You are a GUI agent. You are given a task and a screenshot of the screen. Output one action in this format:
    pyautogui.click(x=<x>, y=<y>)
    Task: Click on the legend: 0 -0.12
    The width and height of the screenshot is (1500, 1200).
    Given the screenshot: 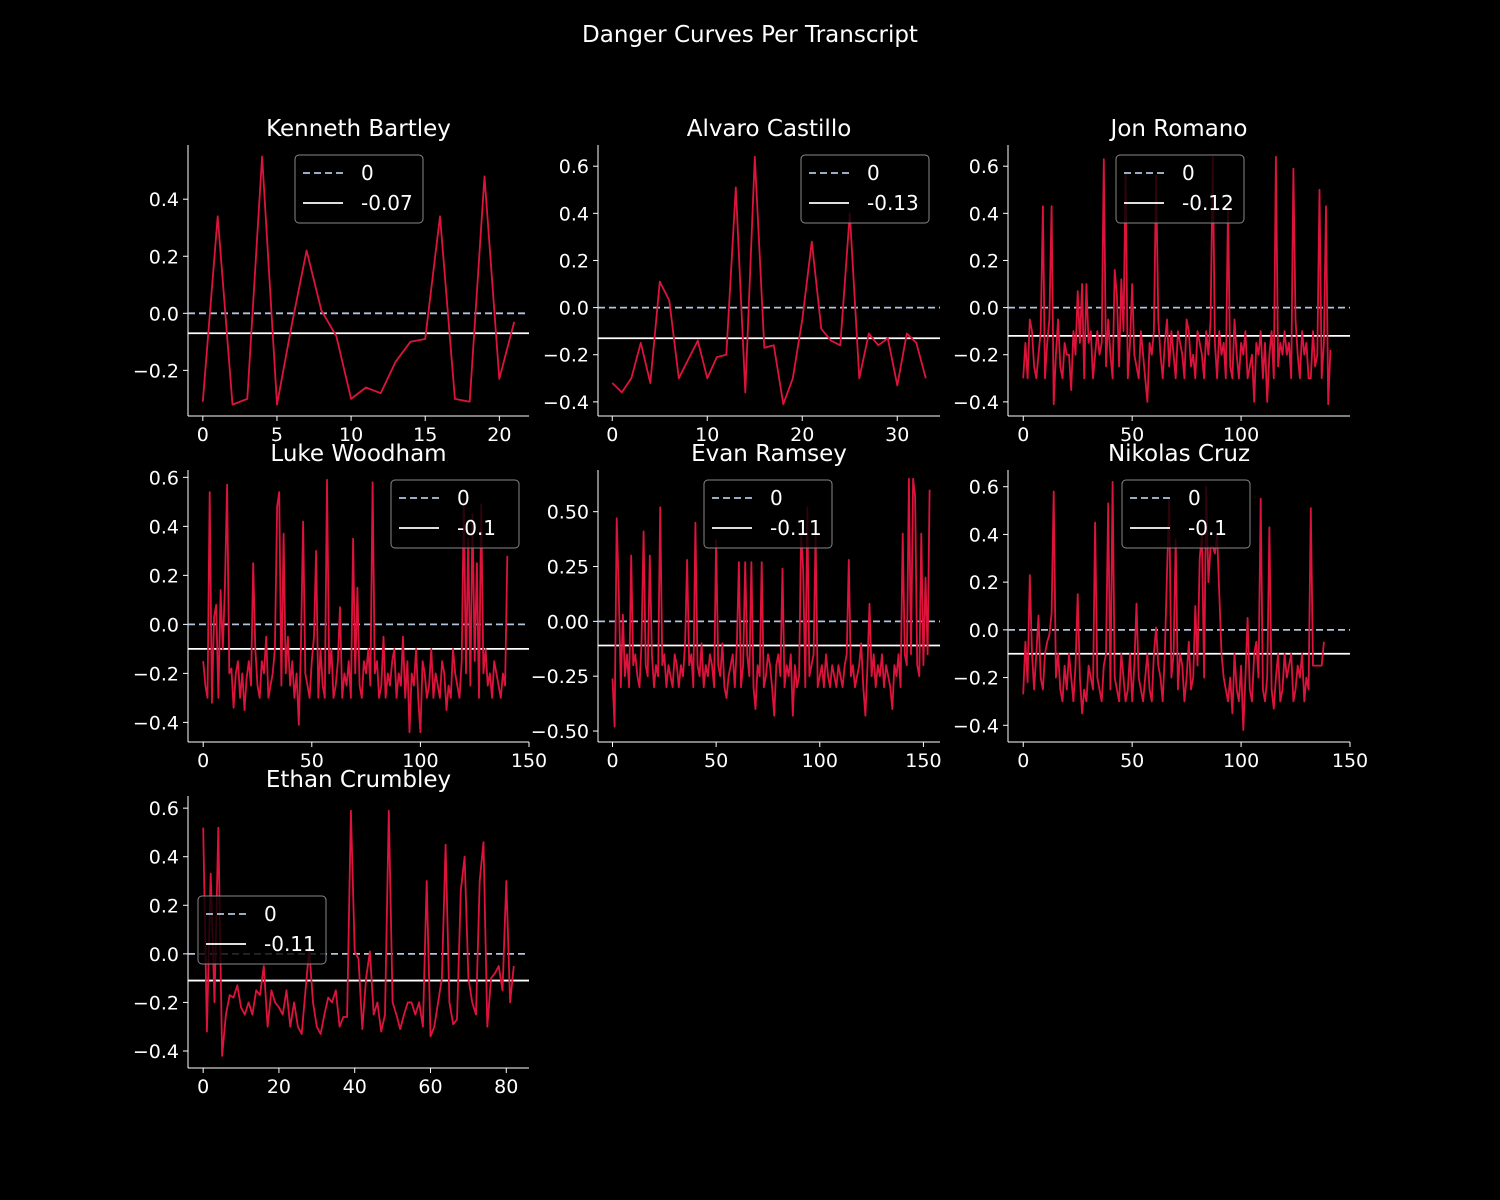 What is the action you would take?
    pyautogui.click(x=1180, y=189)
    